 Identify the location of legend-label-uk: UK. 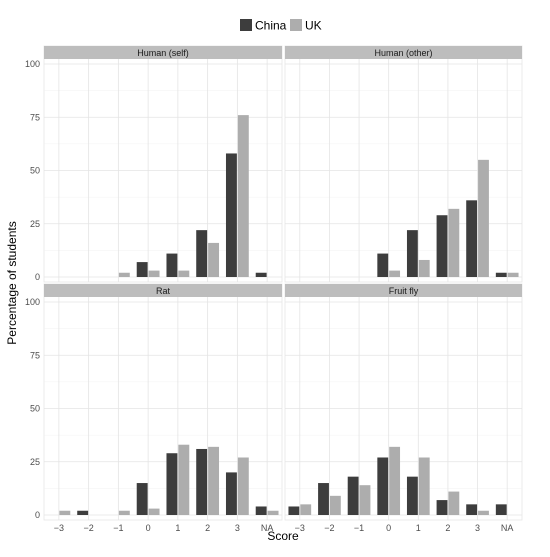
(313, 26).